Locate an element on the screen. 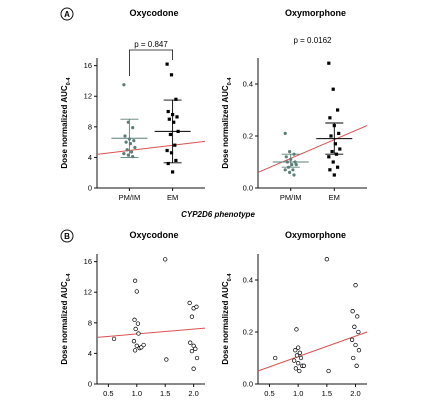  y-tick-label: 0.2 is located at coordinates (248, 136).